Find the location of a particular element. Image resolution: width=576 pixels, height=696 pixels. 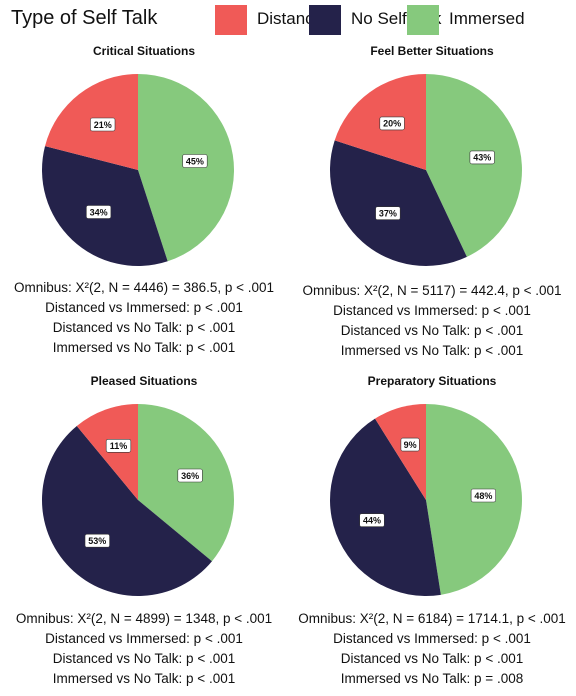

slice-label-no-self-talk: 44% is located at coordinates (372, 520).